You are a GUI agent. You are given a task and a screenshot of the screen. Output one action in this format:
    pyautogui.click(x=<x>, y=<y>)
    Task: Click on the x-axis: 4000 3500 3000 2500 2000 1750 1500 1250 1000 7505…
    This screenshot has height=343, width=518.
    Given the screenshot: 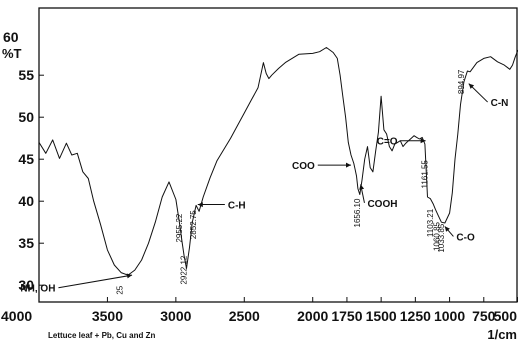 What is the action you would take?
    pyautogui.click(x=259, y=310)
    